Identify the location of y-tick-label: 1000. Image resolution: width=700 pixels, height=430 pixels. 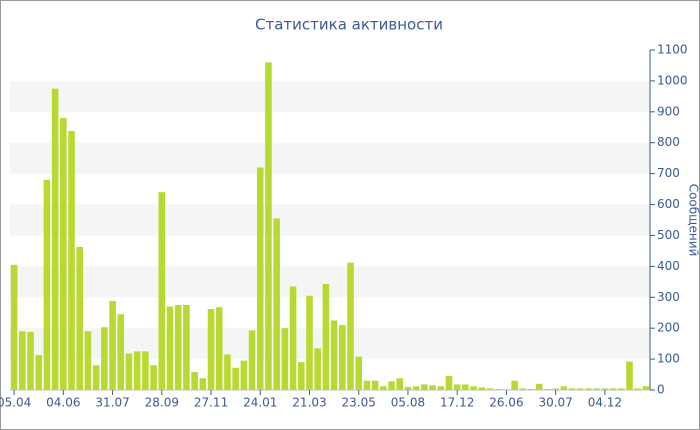
(672, 80).